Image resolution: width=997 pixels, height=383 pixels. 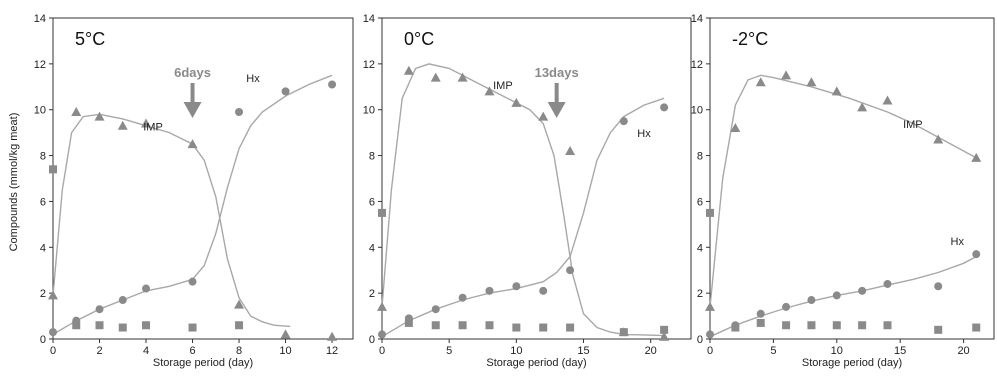 I want to click on panel-title: 0°C, so click(x=419, y=39).